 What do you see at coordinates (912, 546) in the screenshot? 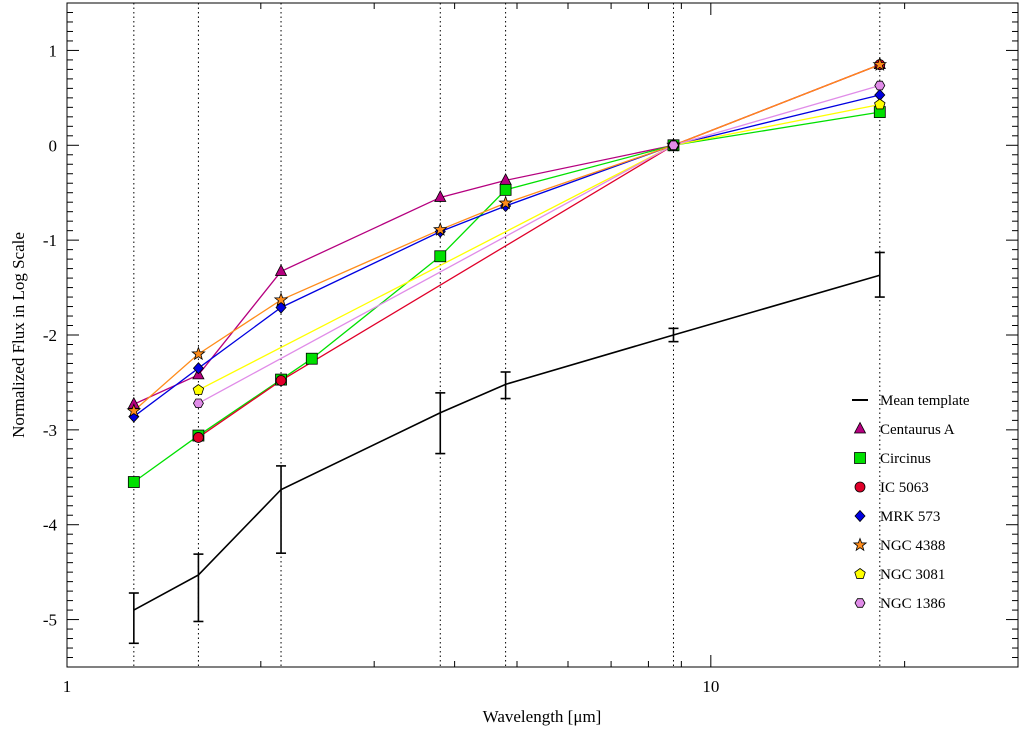
I see `legend-label-ngc-4388: NGC 4388` at bounding box center [912, 546].